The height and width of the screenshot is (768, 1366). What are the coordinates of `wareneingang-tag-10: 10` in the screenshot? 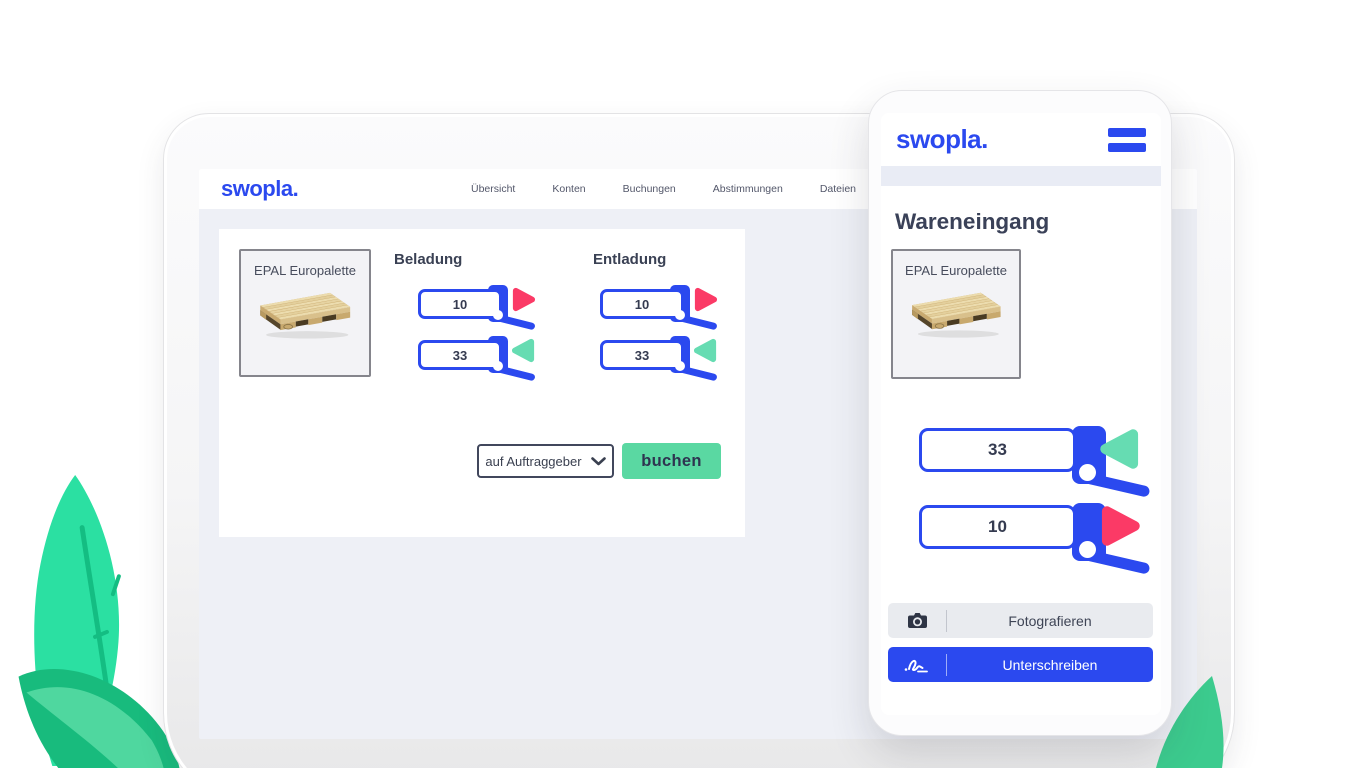 It's located at (1036, 542).